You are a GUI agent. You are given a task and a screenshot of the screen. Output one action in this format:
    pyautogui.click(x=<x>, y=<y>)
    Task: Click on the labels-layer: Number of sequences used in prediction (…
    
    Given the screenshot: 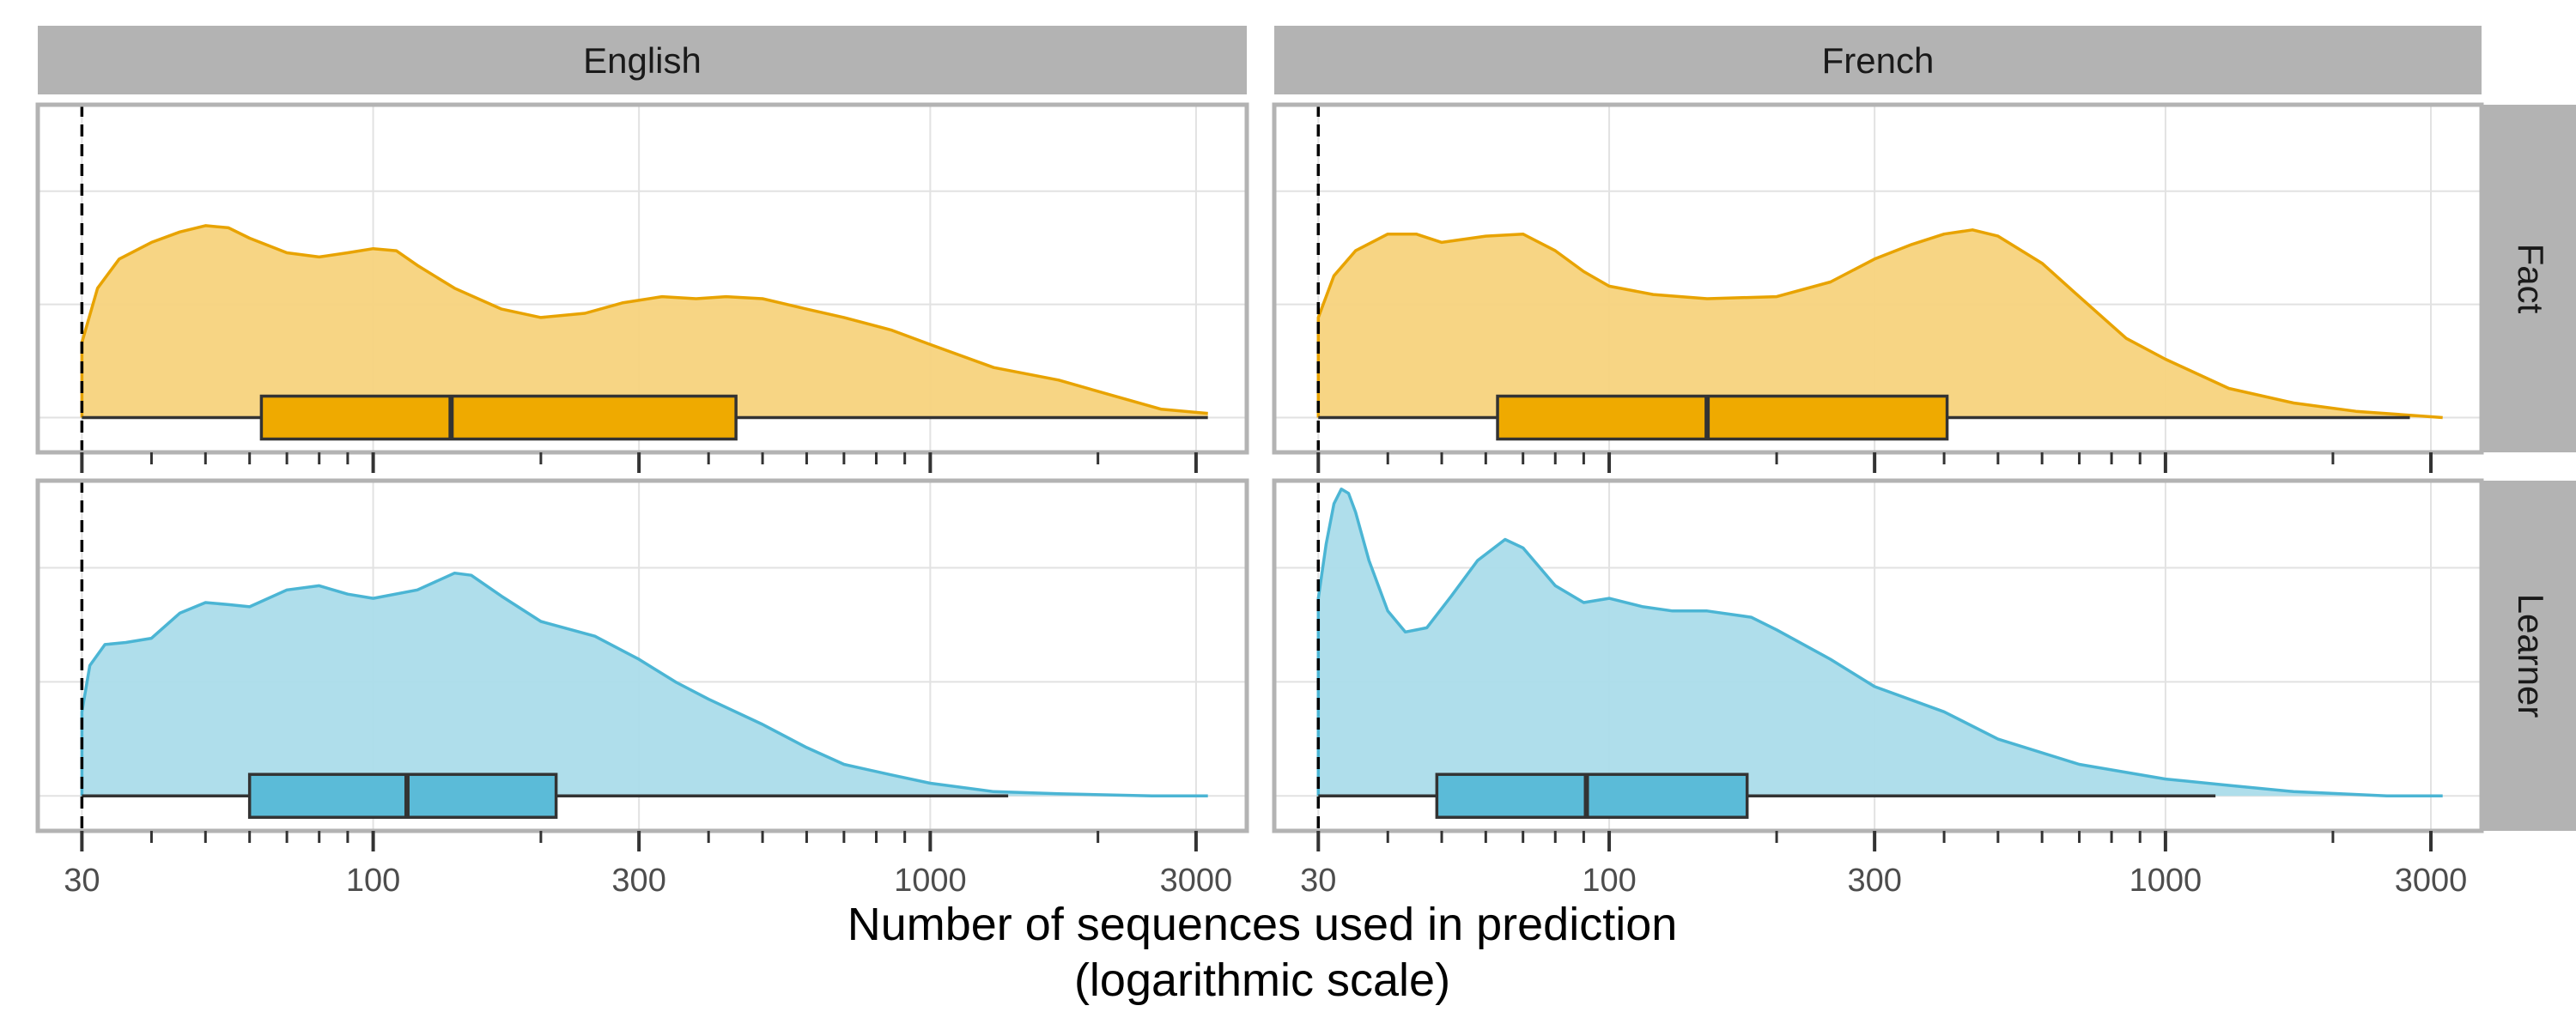 What is the action you would take?
    pyautogui.click(x=1263, y=952)
    